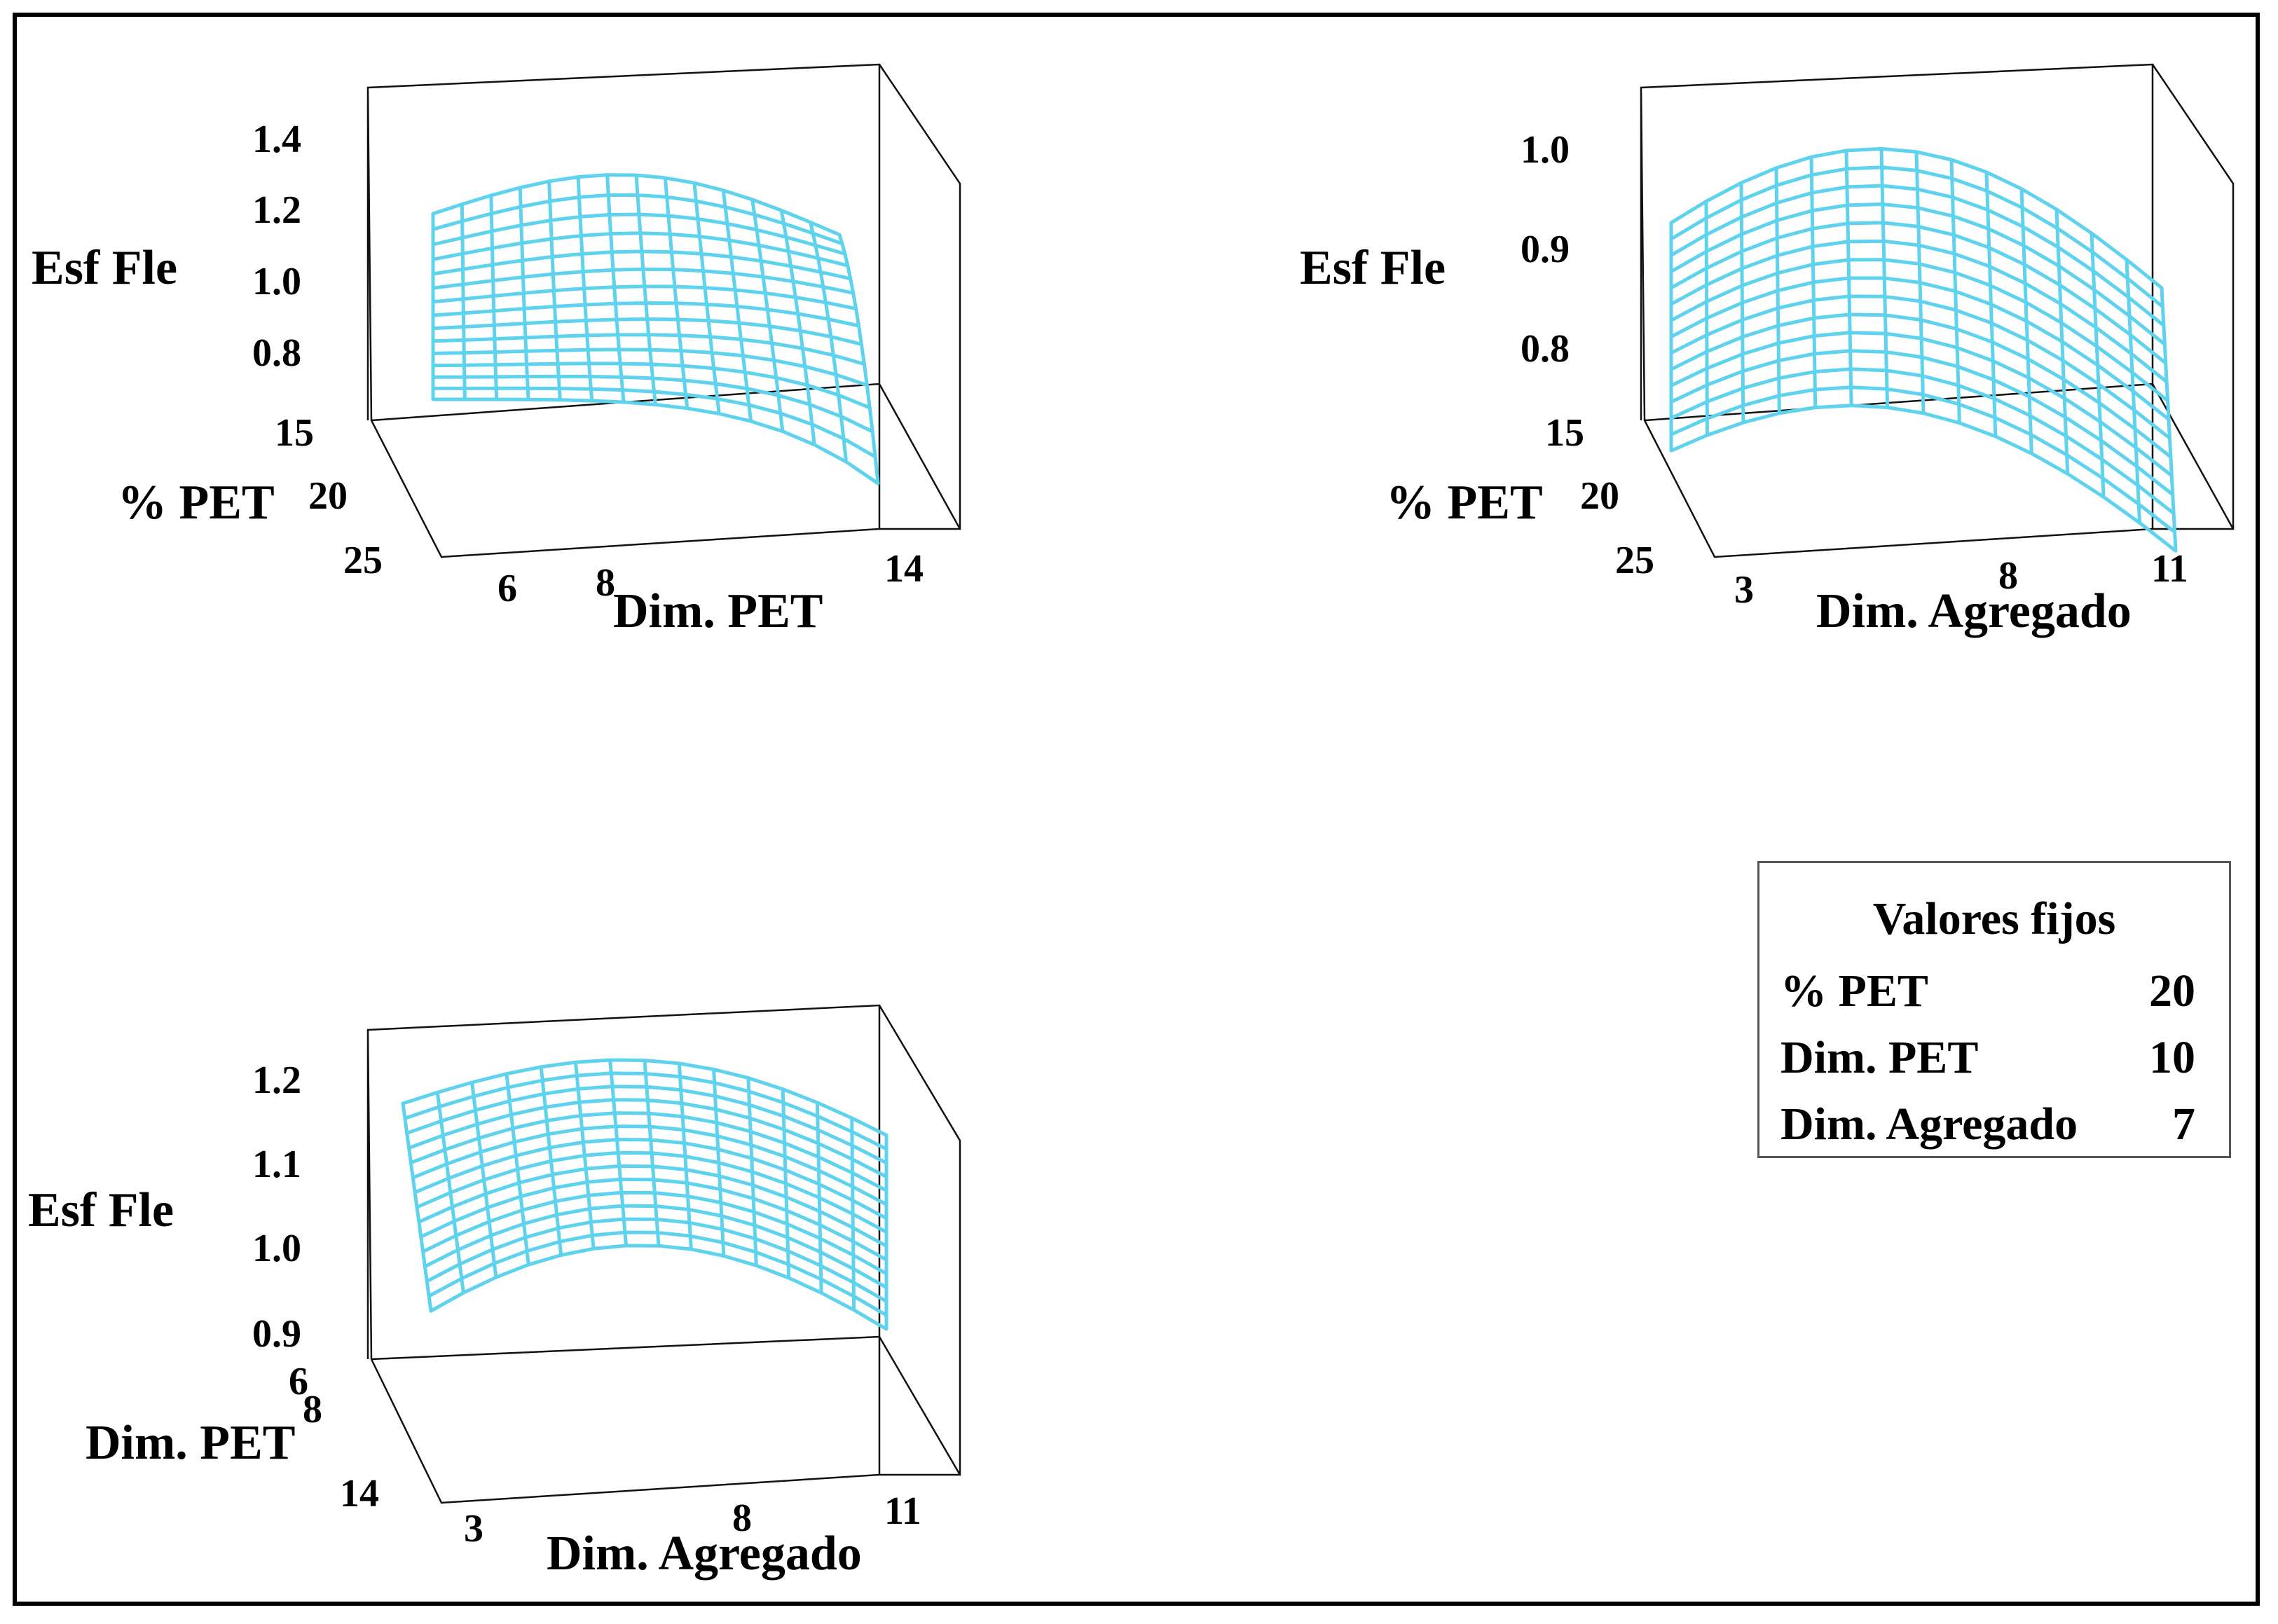 This screenshot has height=1624, width=2278. I want to click on plot3-ytick: 6, so click(298, 1382).